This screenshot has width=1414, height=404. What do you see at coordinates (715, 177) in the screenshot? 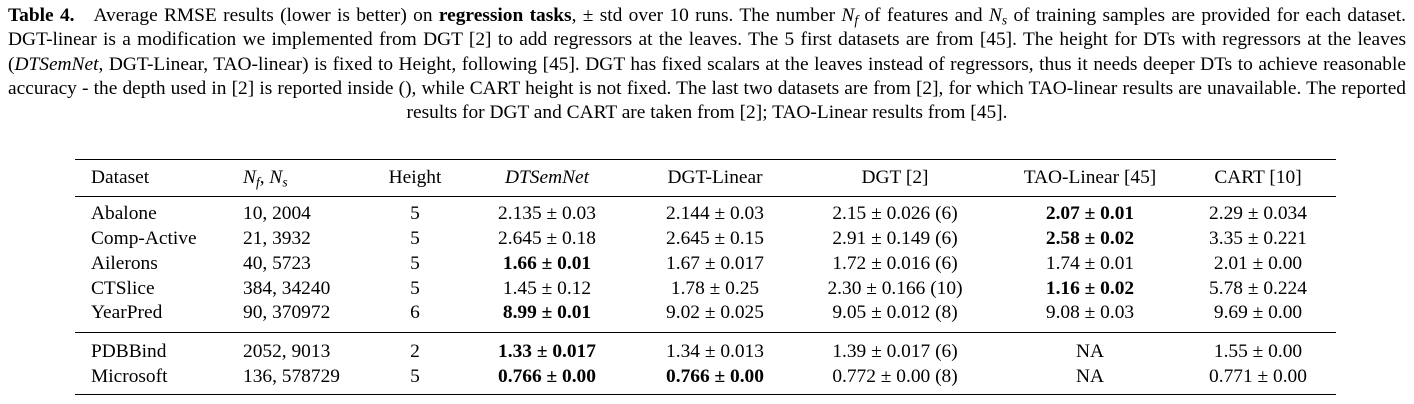
I see `header-cell: DGT-Linear` at bounding box center [715, 177].